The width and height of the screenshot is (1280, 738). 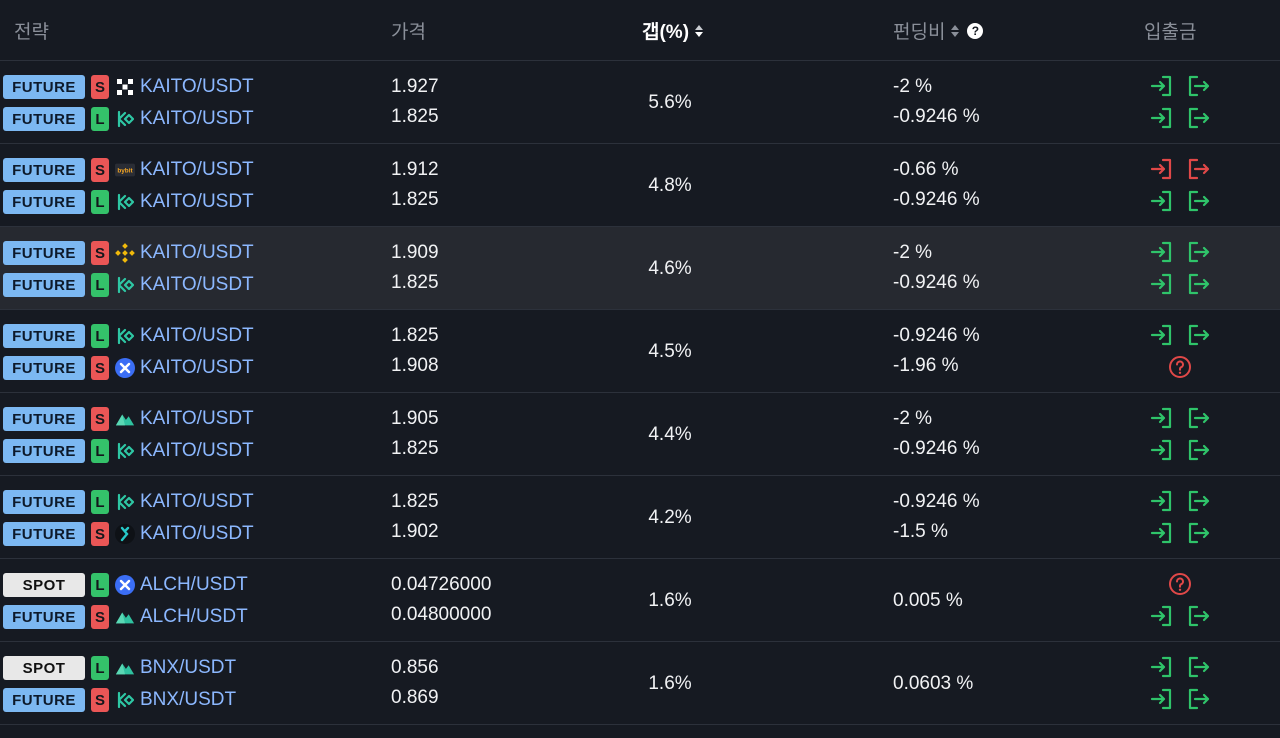 I want to click on header-funding-sort: 펀딩비 ?, so click(x=938, y=30).